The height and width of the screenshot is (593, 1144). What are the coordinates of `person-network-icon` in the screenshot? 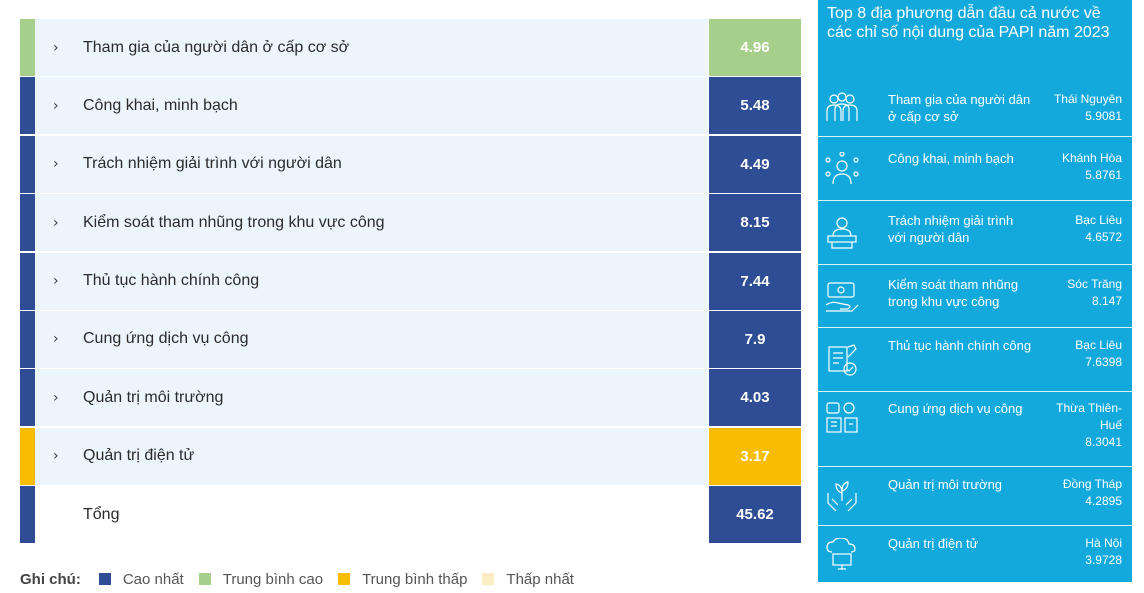 It's located at (842, 168).